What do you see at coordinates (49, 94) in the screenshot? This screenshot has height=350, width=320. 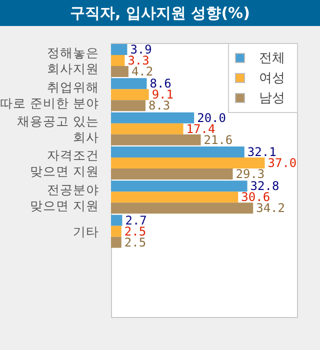 I see `y-tick-label: 취업위해 따로 준비한 분야` at bounding box center [49, 94].